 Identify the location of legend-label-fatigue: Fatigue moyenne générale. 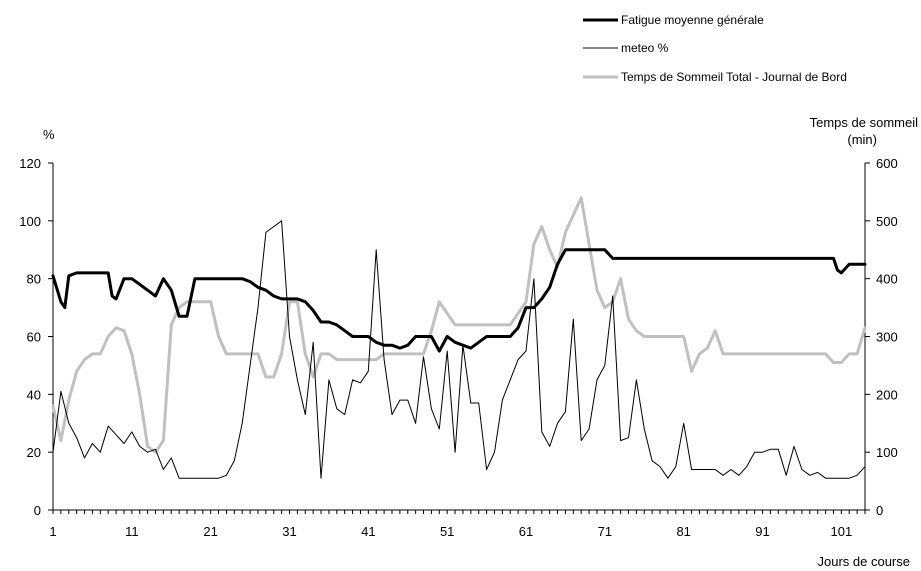
(692, 20).